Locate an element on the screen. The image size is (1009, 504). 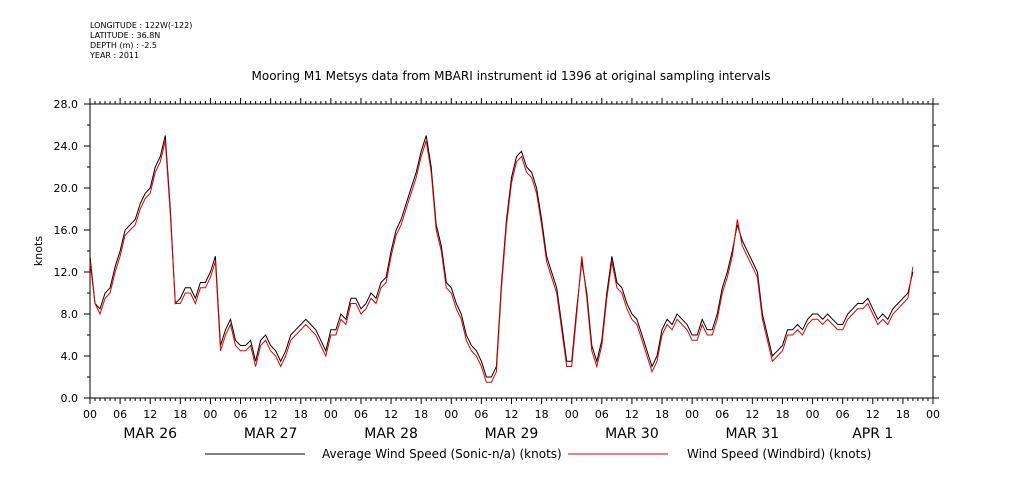
x-day-label: MAR 31 is located at coordinates (753, 434).